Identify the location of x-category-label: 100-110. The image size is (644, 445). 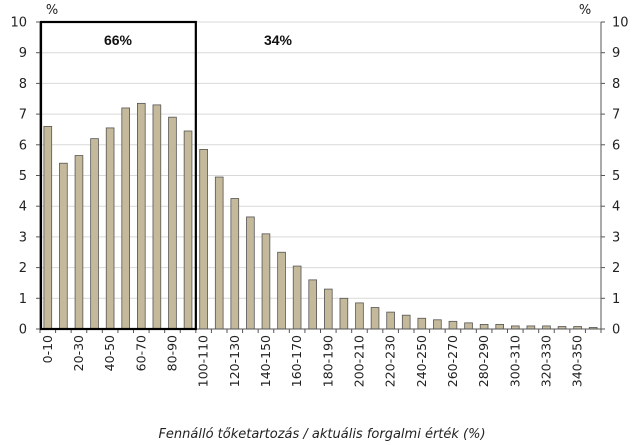
(203, 361).